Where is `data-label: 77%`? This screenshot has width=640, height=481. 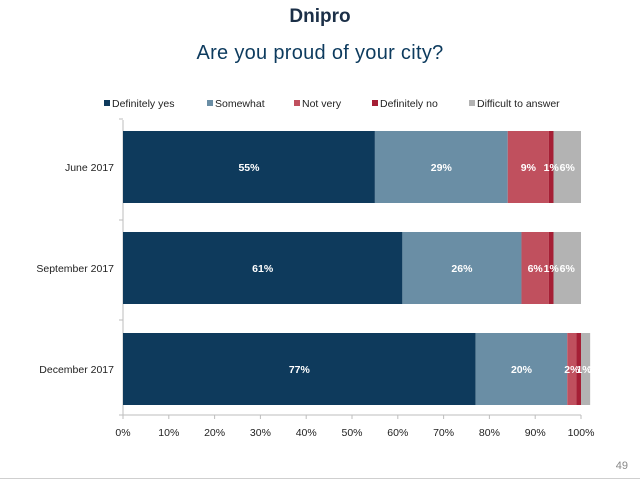
data-label: 77% is located at coordinates (300, 370).